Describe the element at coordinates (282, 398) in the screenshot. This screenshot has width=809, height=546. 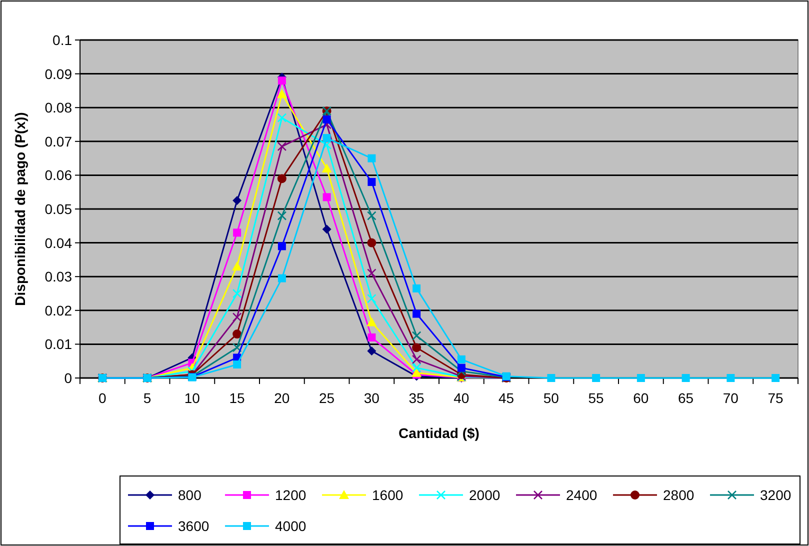
I see `x-tick-label: 20` at that location.